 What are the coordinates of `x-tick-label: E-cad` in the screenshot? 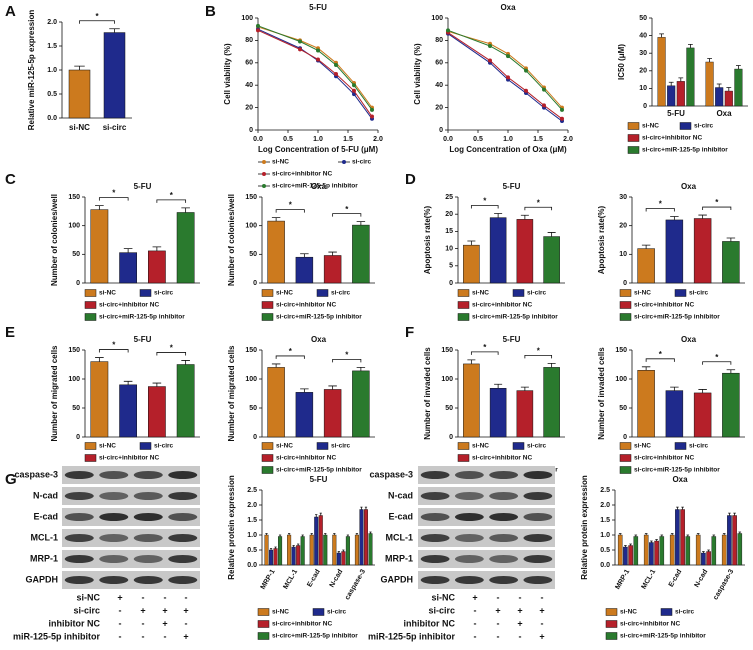 It's located at (314, 578).